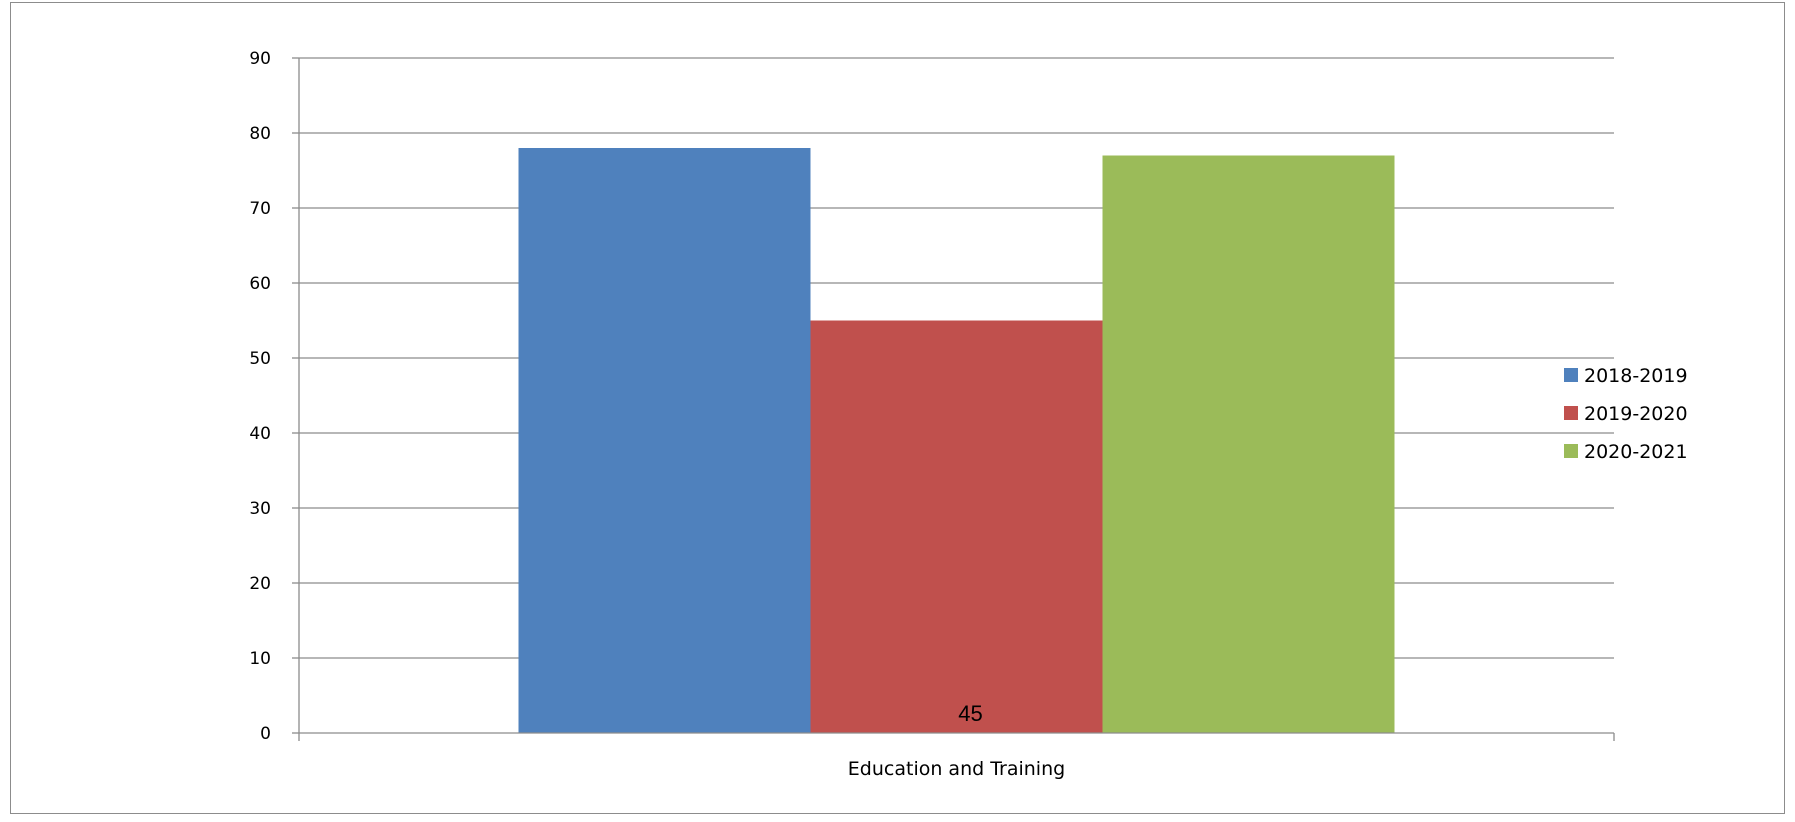  I want to click on x-category-label: Education and Training, so click(956, 769).